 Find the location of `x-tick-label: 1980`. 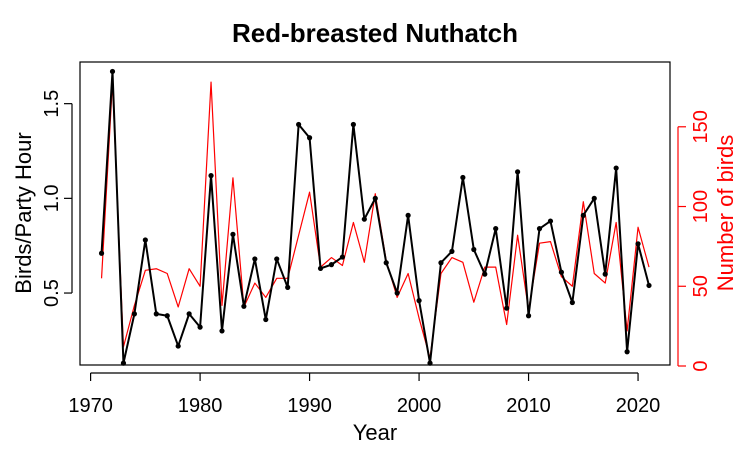

x-tick-label: 1980 is located at coordinates (200, 406).